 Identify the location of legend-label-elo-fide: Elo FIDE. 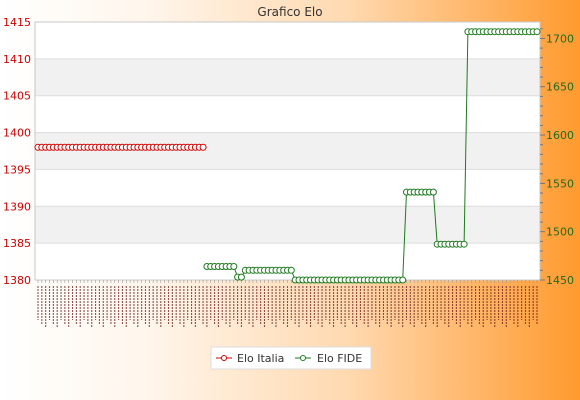
(339, 358).